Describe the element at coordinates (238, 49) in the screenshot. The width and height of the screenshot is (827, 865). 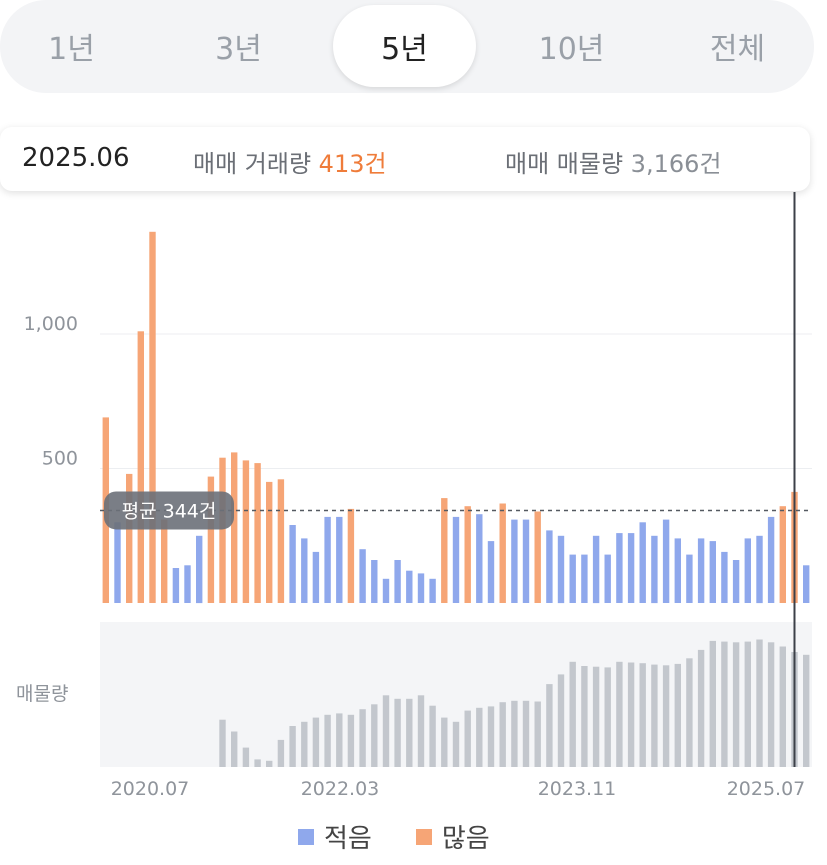
I see `tab-3-years: 3년` at that location.